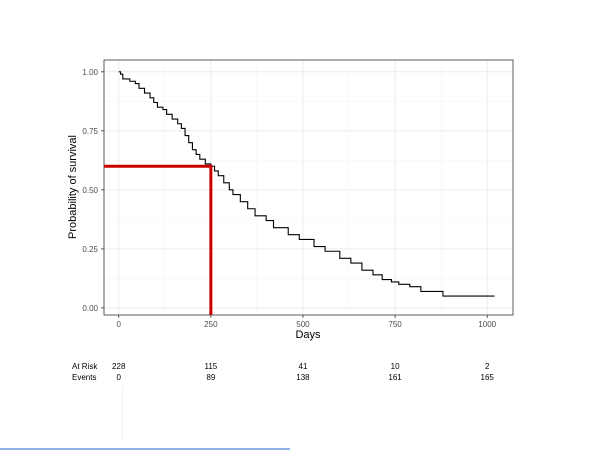 This screenshot has width=600, height=450. I want to click on risk-cell: 0, so click(119, 377).